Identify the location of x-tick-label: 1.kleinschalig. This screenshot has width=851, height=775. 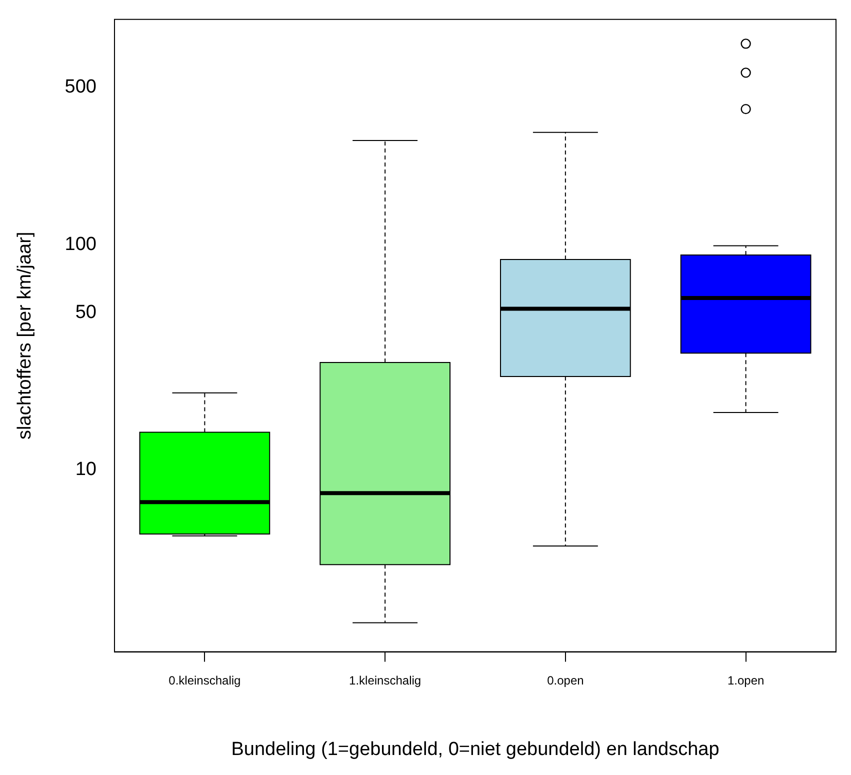
(385, 680).